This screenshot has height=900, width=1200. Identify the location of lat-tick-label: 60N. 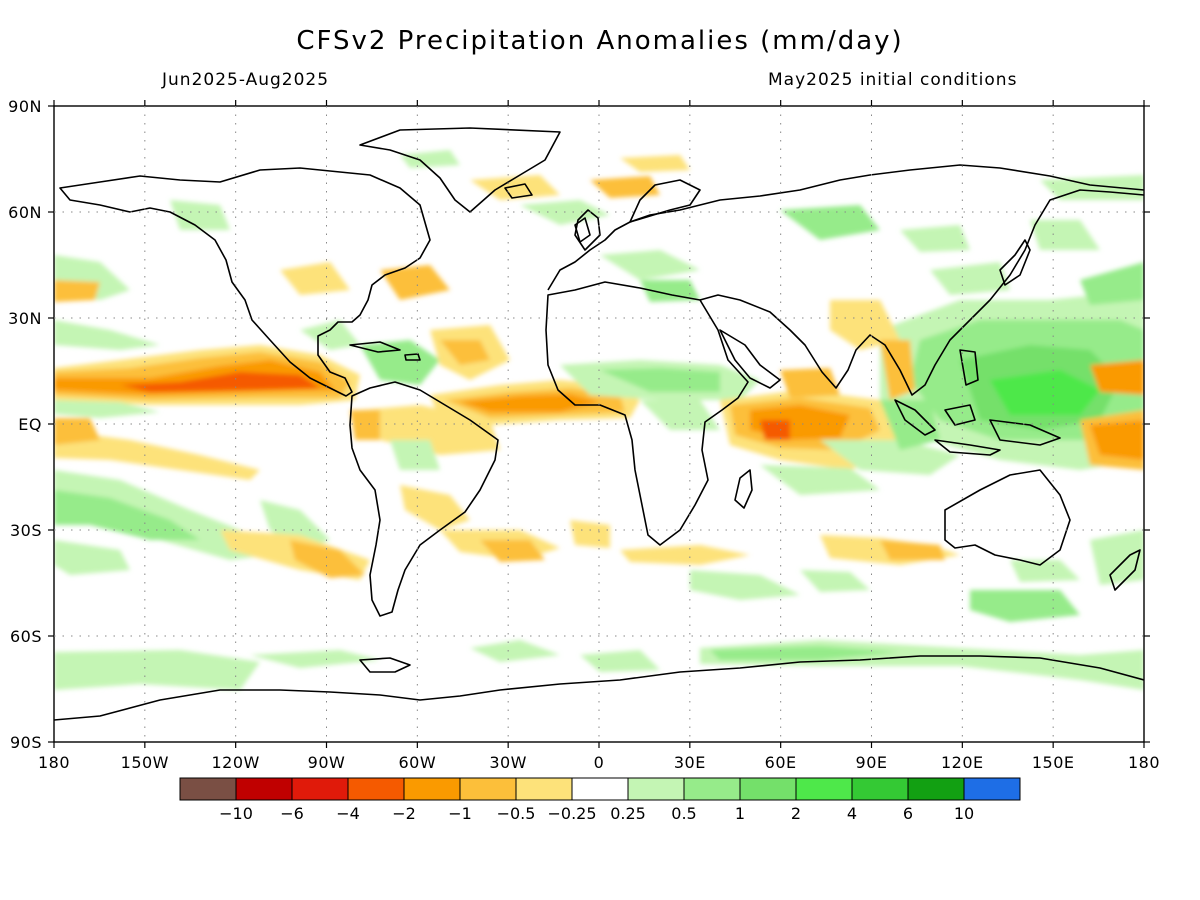
(25, 212).